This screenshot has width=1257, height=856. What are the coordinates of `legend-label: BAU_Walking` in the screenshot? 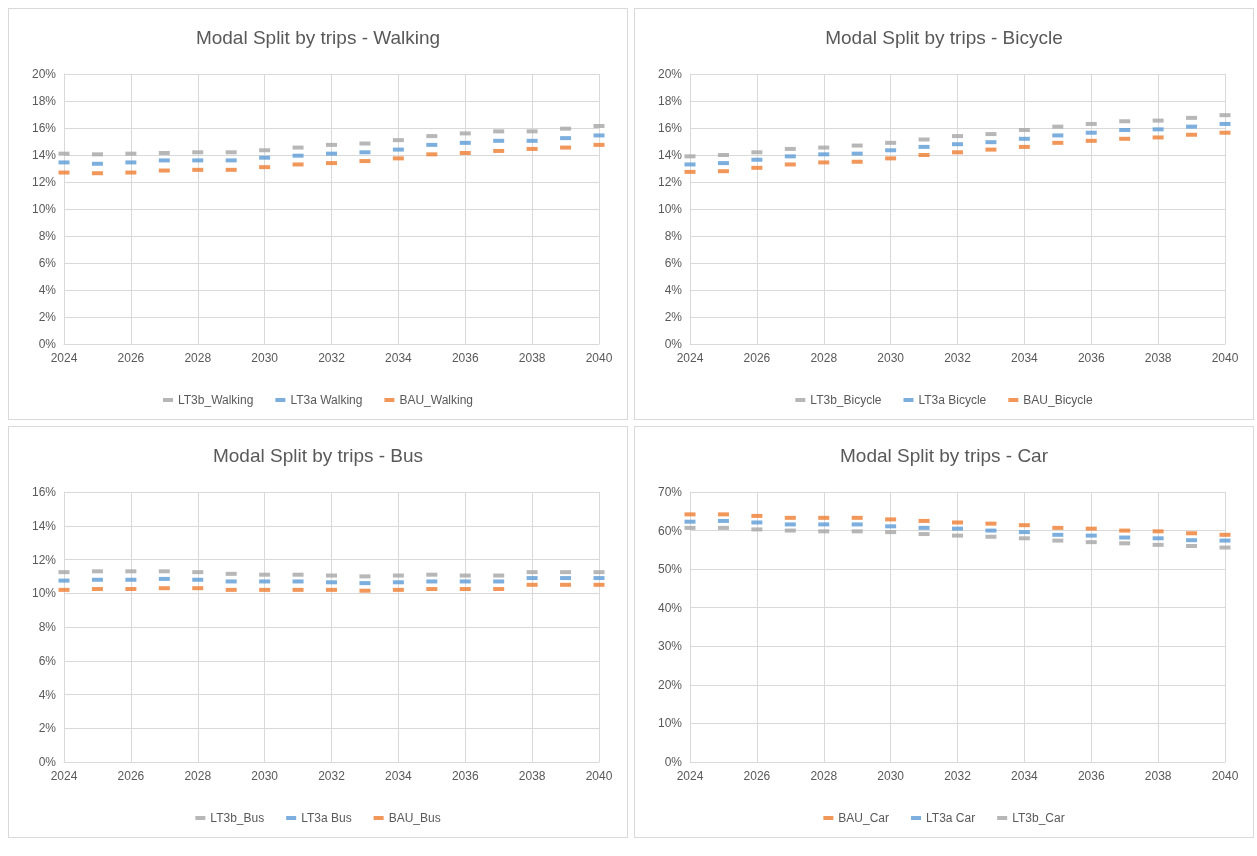 It's located at (436, 400).